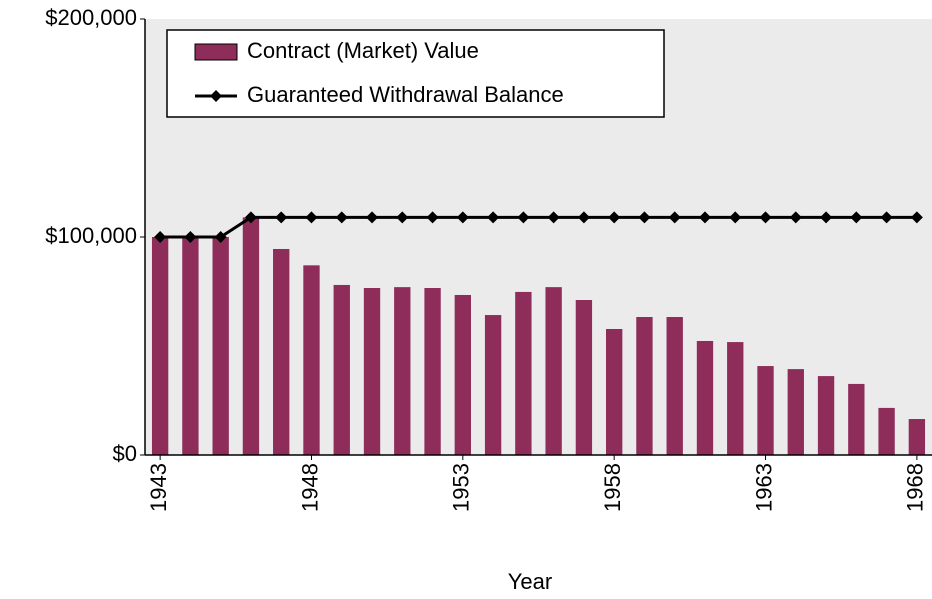  What do you see at coordinates (309, 487) in the screenshot?
I see `x-tick-label: 1948` at bounding box center [309, 487].